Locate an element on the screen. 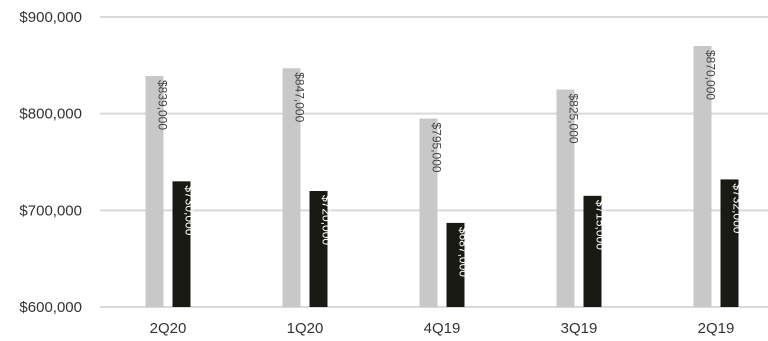 This screenshot has height=341, width=768. y-tick-label: $800,000 is located at coordinates (50, 114).